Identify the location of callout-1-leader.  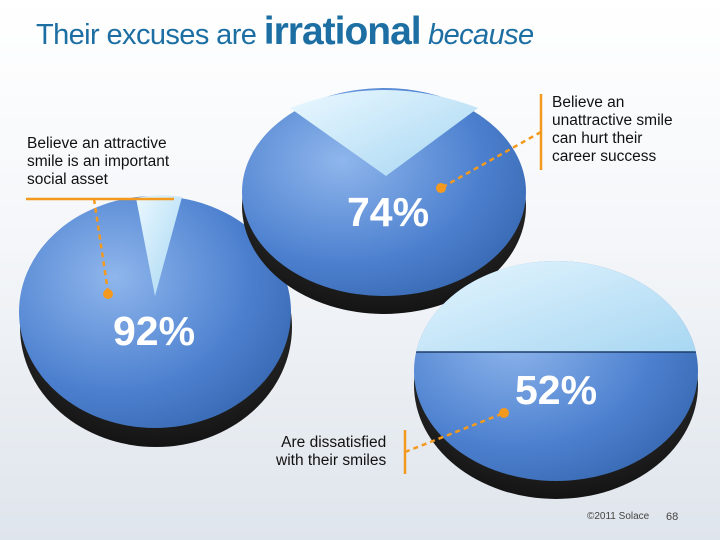
(101, 245).